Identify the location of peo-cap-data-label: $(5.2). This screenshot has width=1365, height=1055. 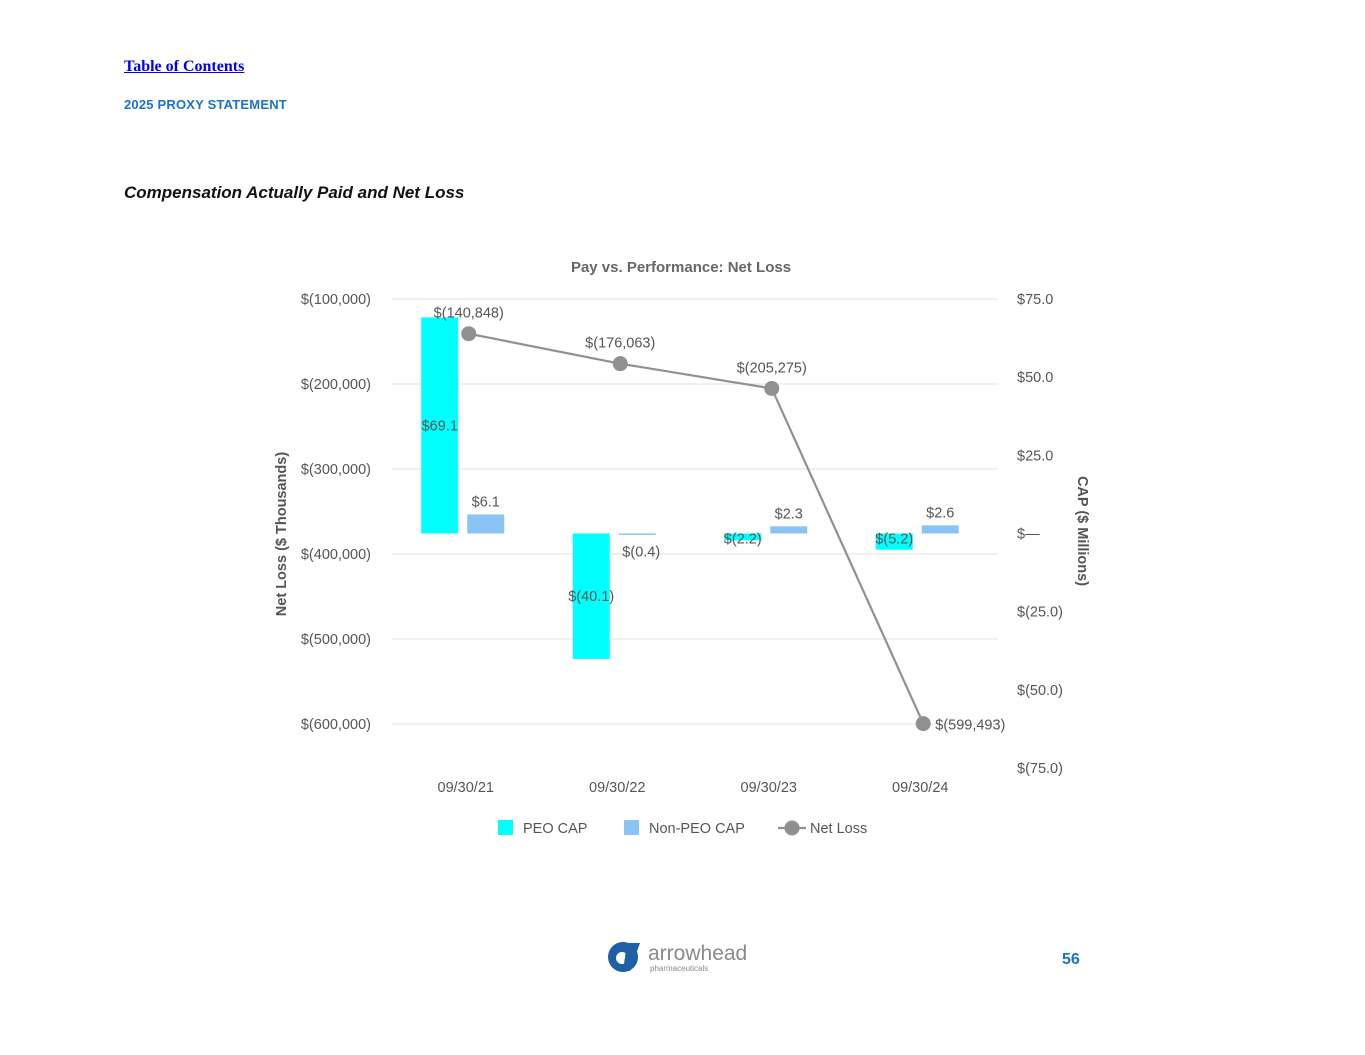
(894, 540).